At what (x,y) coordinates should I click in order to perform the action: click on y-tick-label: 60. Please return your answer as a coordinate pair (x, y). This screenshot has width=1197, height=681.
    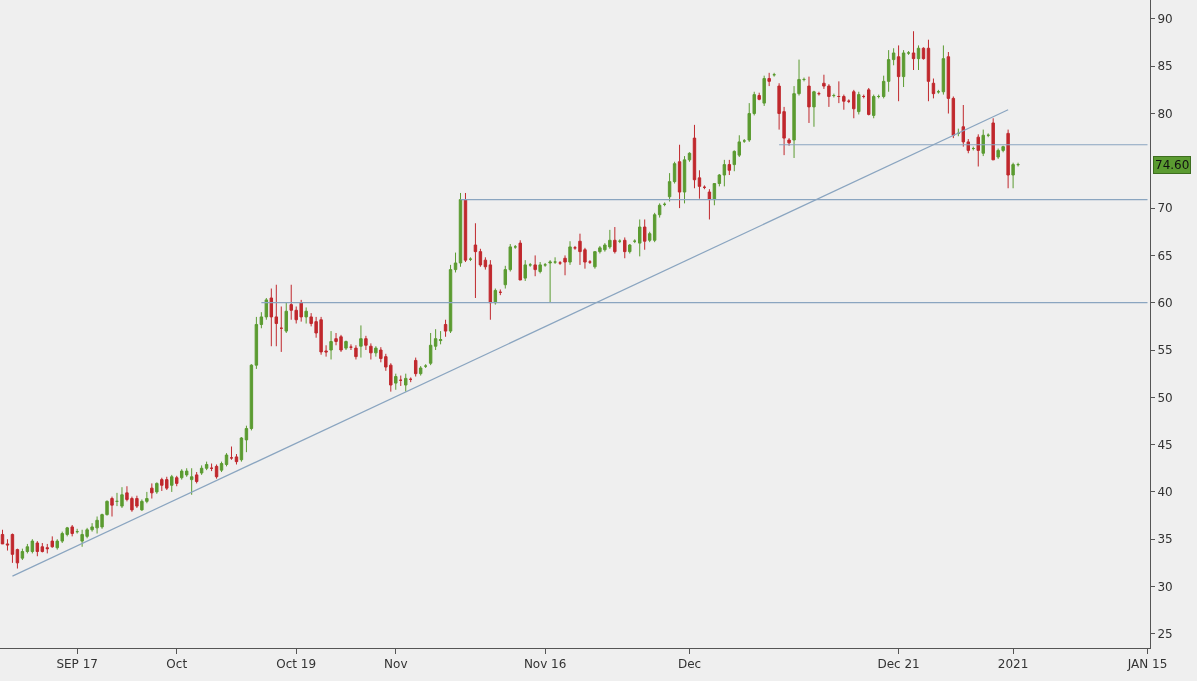
    Looking at the image, I should click on (1165, 302).